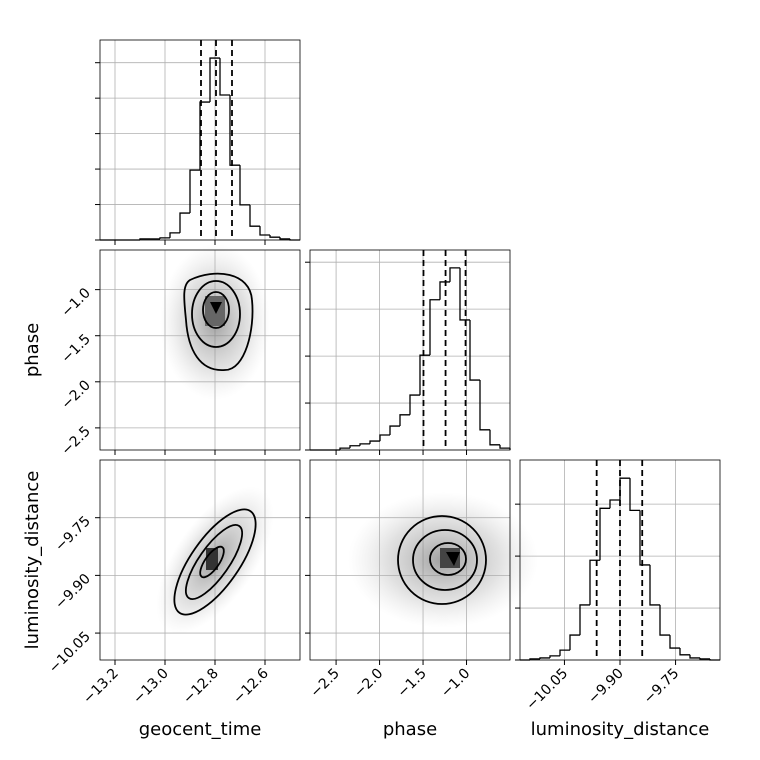 Image resolution: width=760 pixels, height=760 pixels. Describe the element at coordinates (606, 687) in the screenshot. I see `x-tick-label: −9.90` at that location.